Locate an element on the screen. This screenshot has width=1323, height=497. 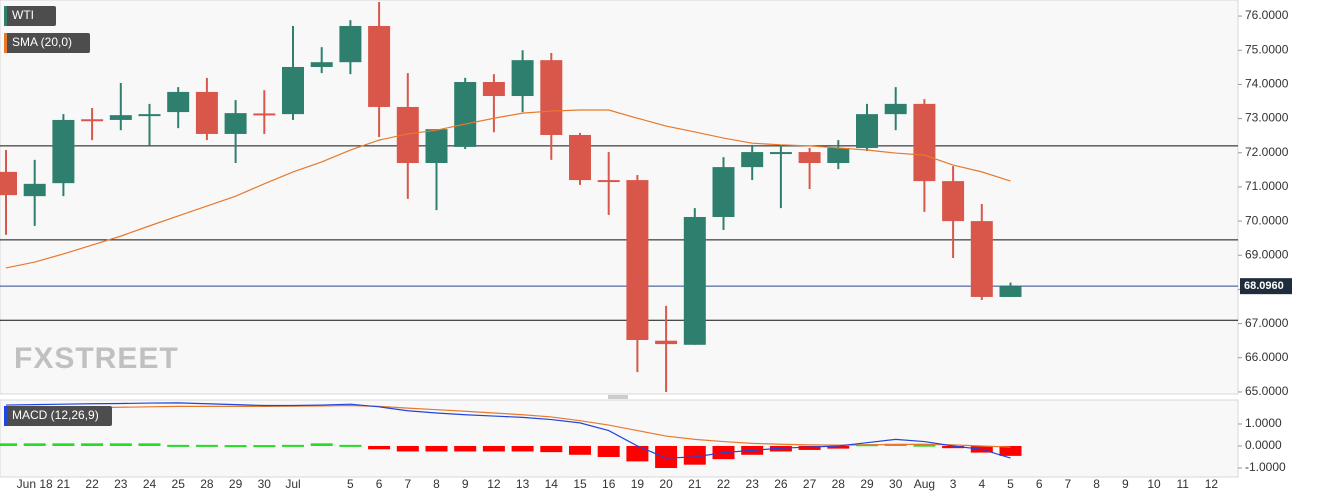
macd-line is located at coordinates (508, 430).